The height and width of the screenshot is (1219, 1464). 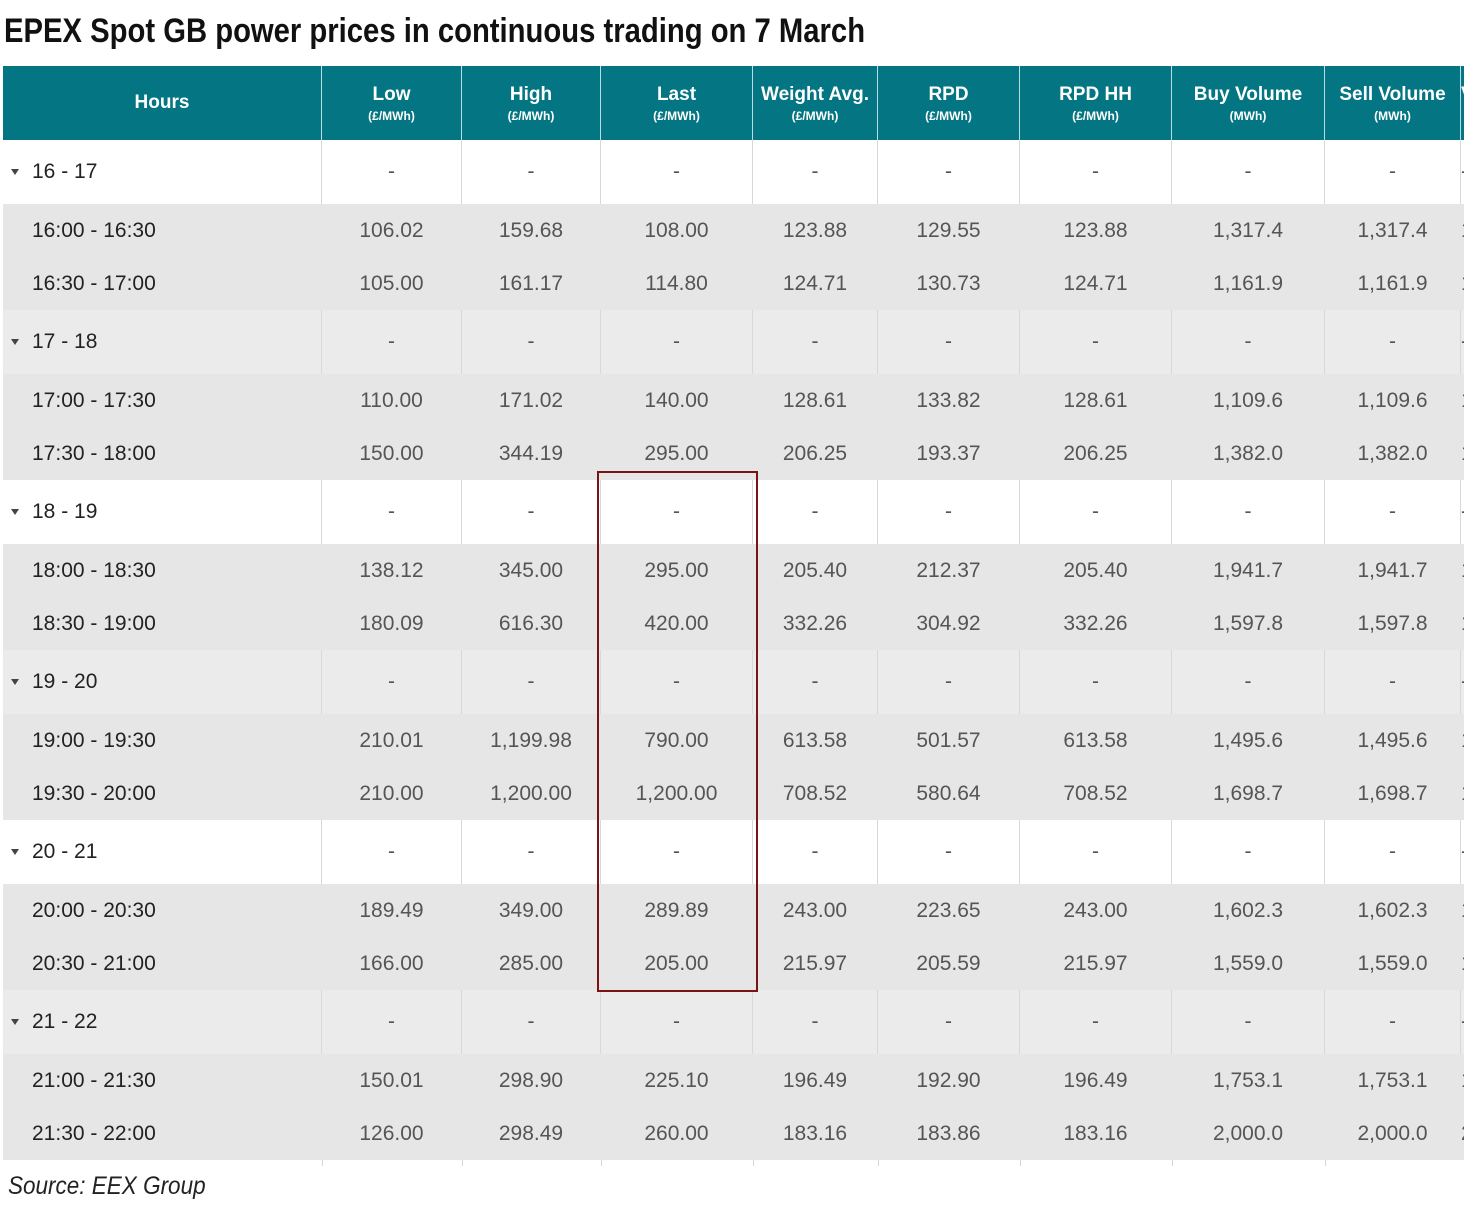 I want to click on data-cell: 332.26, so click(x=815, y=623).